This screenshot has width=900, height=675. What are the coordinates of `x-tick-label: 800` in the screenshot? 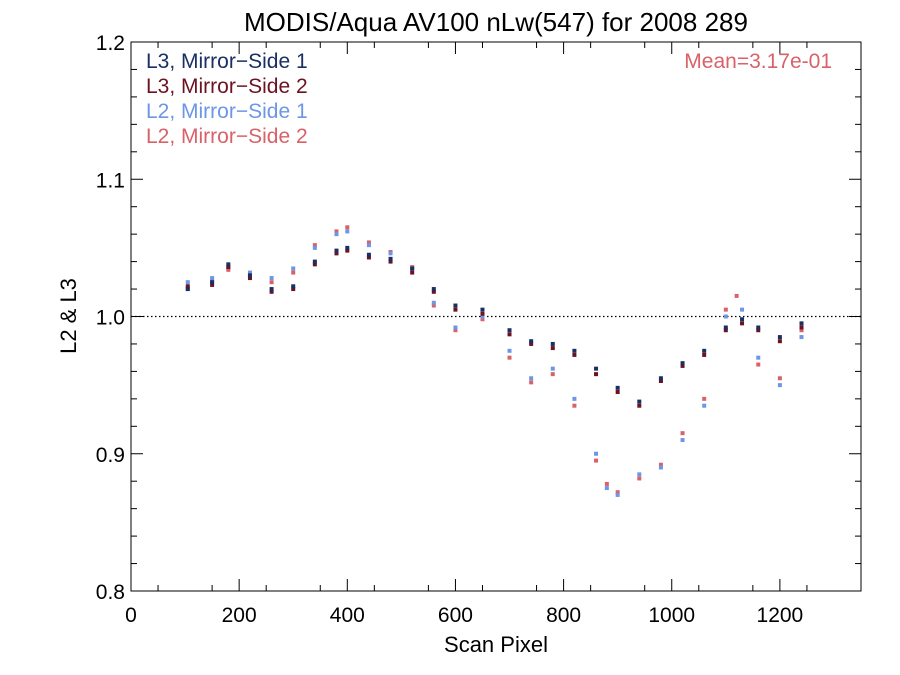 It's located at (563, 615).